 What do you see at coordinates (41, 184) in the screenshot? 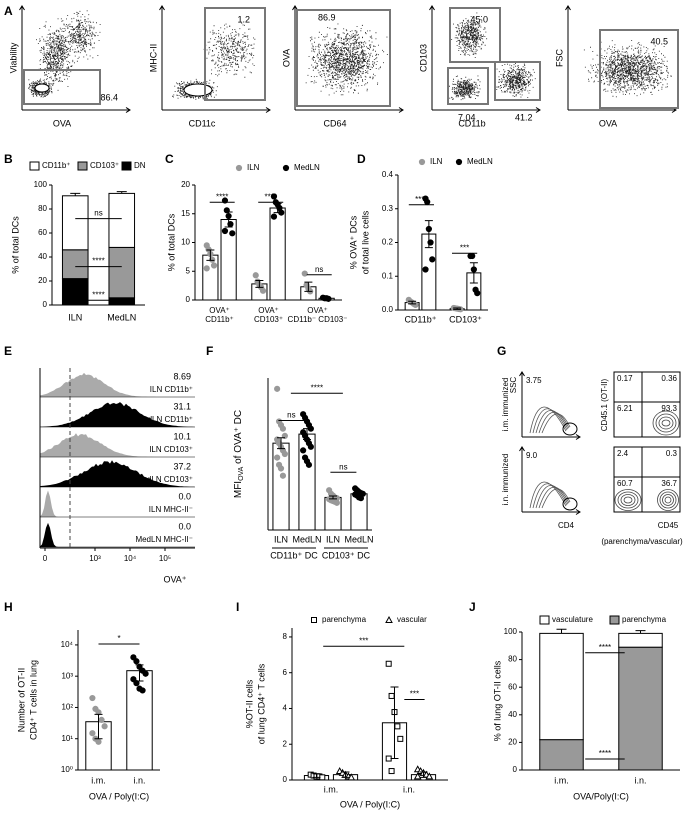
I see `label: 100` at bounding box center [41, 184].